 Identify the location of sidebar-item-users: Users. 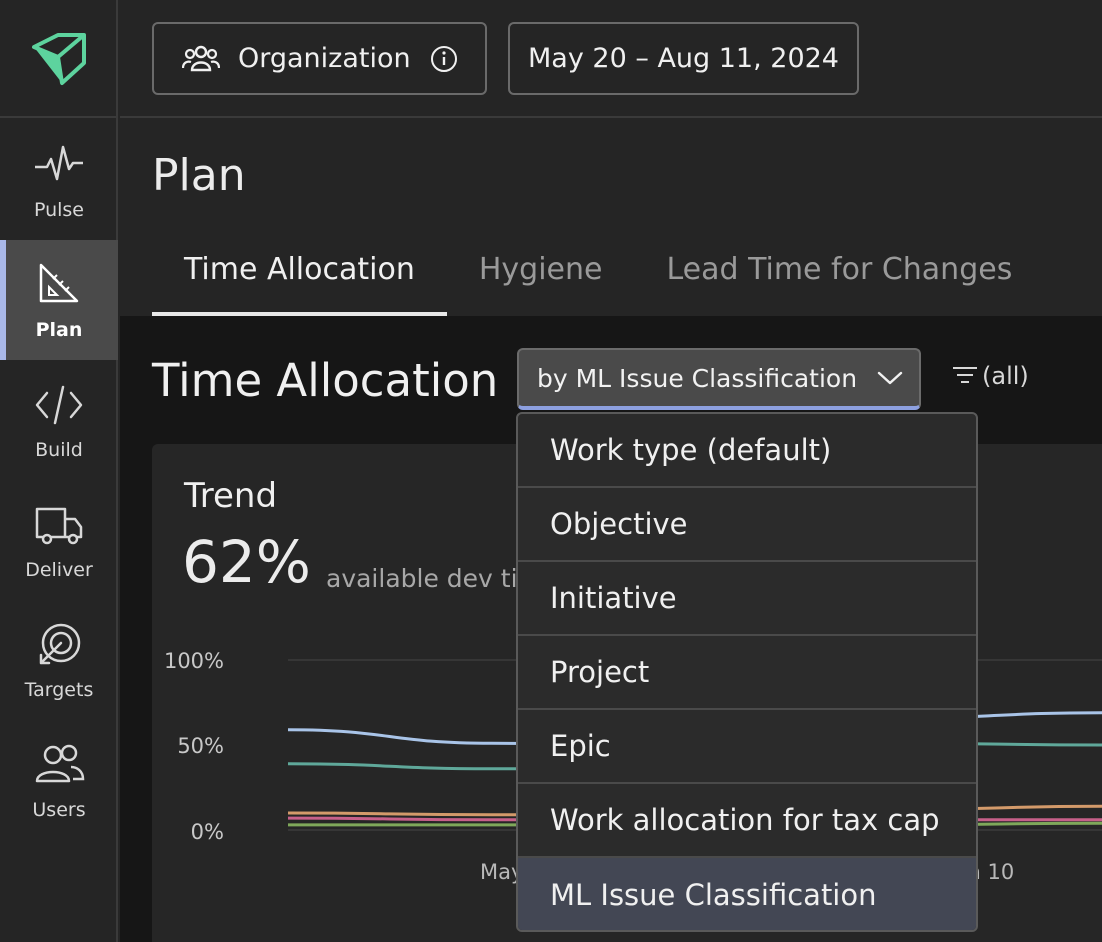
(59, 780).